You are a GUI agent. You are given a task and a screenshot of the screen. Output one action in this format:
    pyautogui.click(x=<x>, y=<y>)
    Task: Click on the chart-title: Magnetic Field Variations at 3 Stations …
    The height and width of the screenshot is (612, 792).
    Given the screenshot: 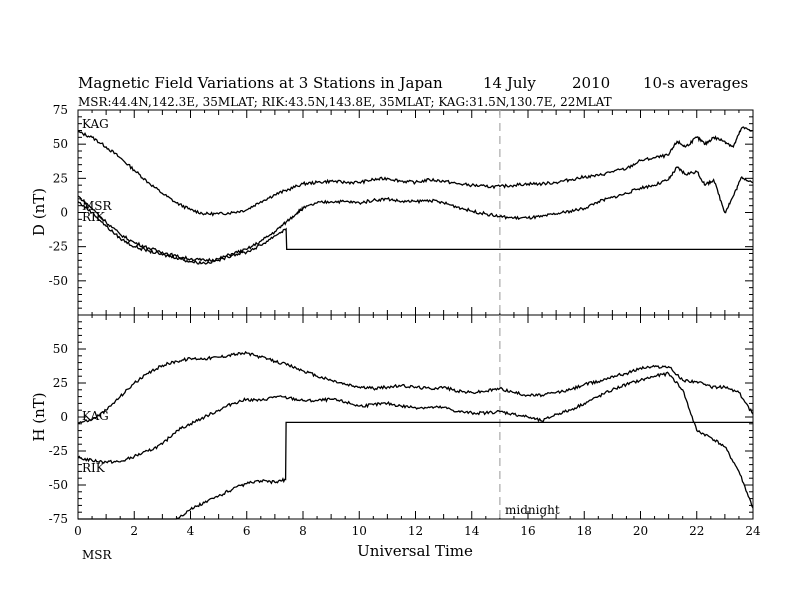 What is the action you would take?
    pyautogui.click(x=260, y=83)
    